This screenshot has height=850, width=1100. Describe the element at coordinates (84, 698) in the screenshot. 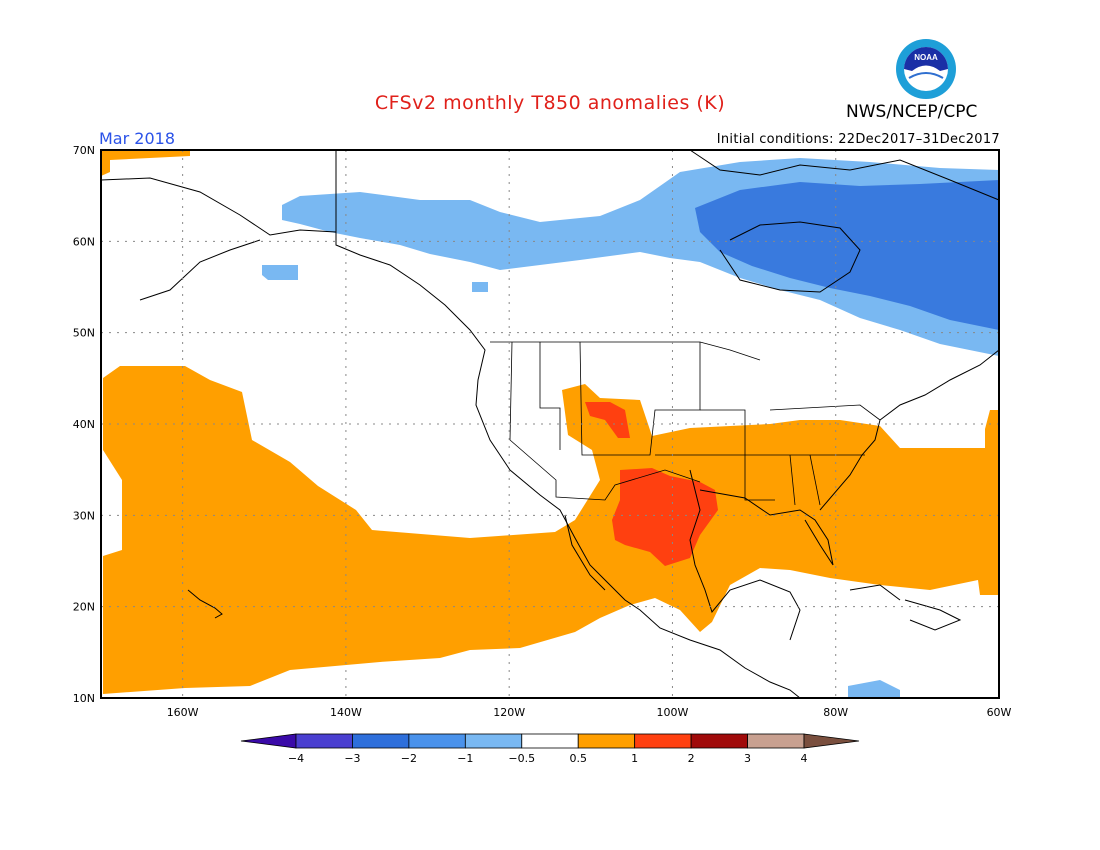

I see `latitude-tick-label: 10N` at that location.